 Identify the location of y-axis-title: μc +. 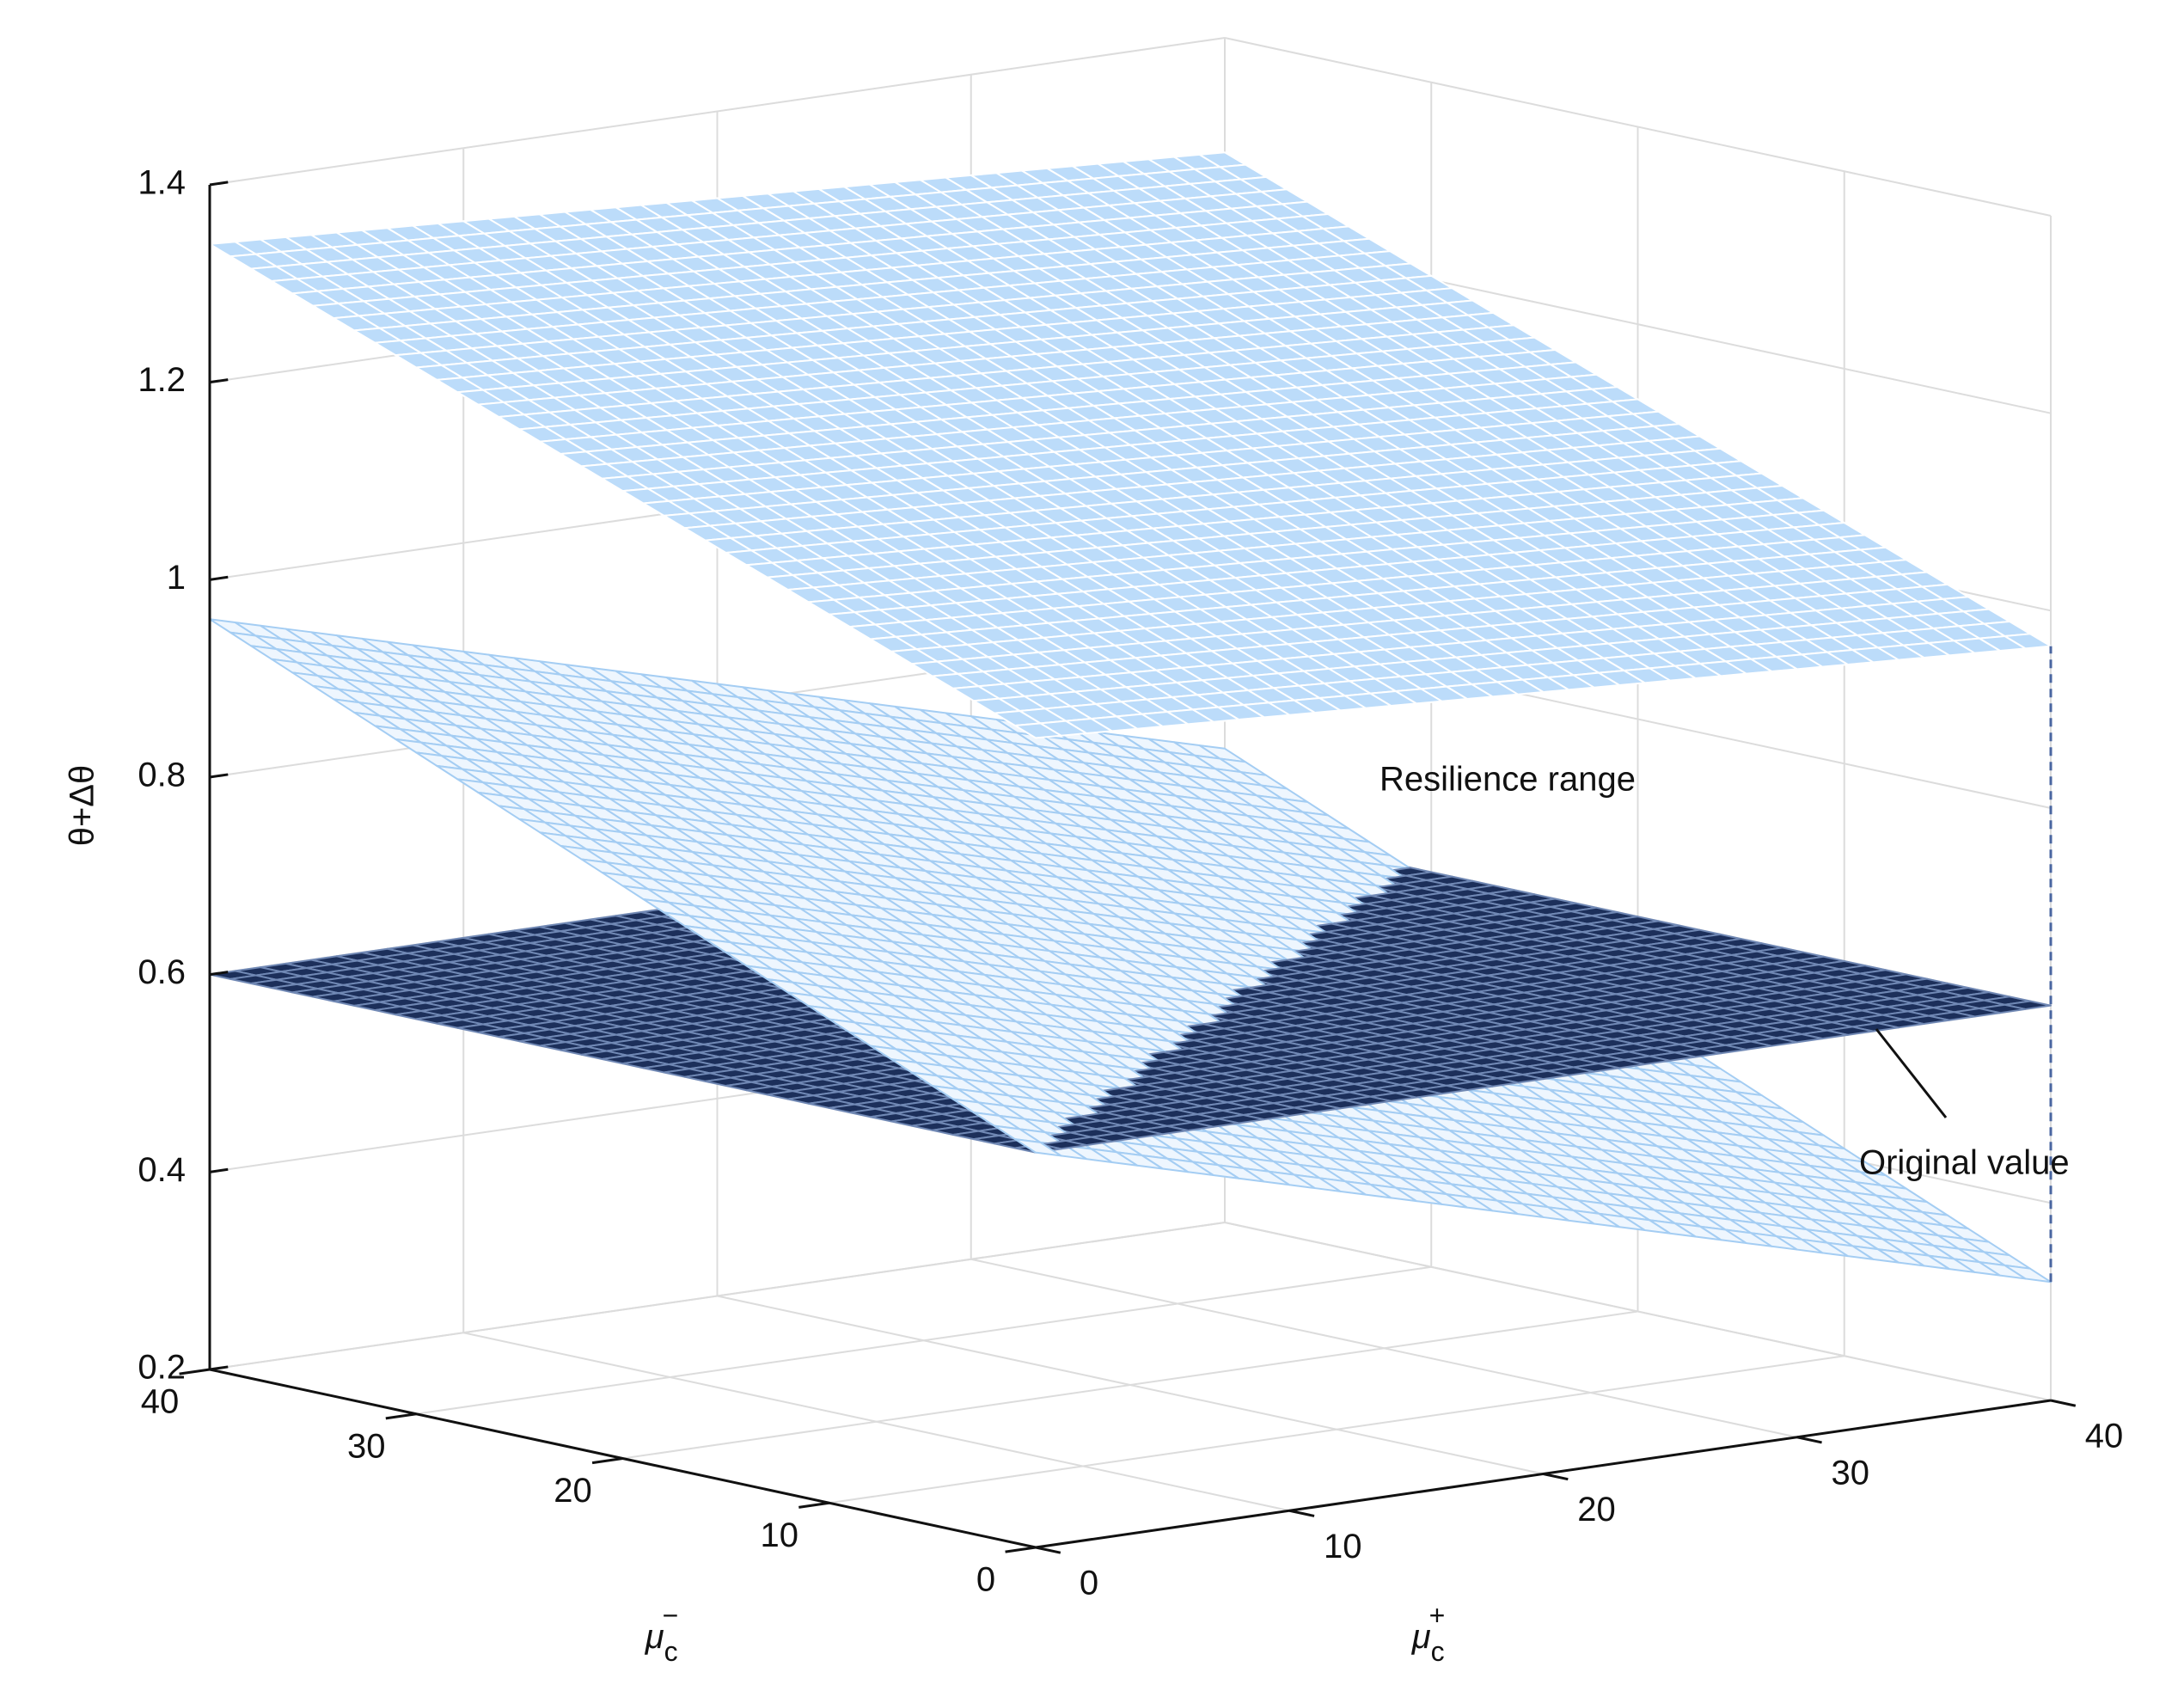
(1429, 1633).